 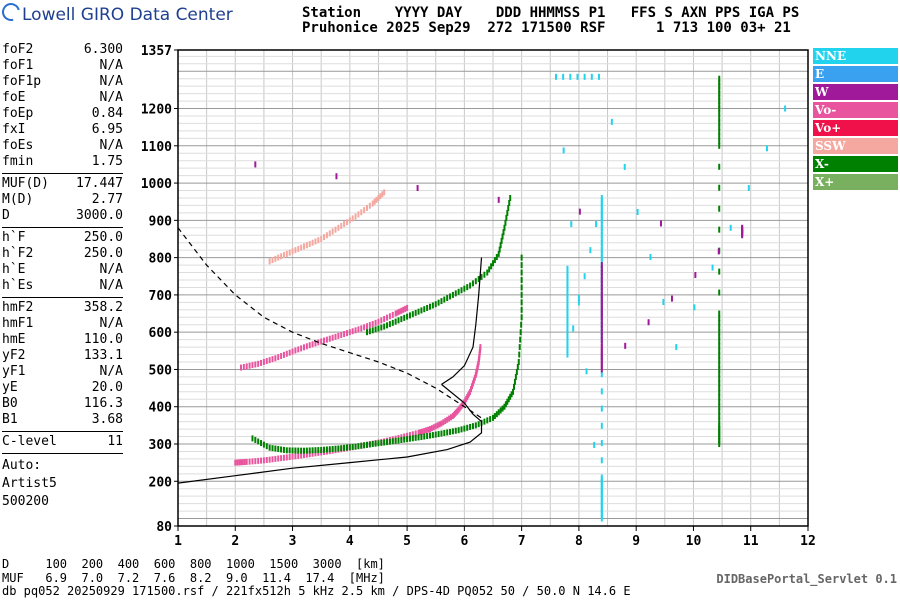 I want to click on param-key: fmin, so click(x=18, y=161).